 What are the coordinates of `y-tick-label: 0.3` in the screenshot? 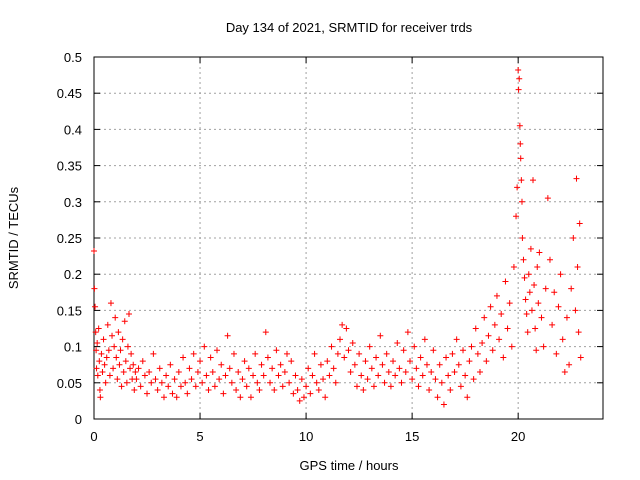 It's located at (73, 202).